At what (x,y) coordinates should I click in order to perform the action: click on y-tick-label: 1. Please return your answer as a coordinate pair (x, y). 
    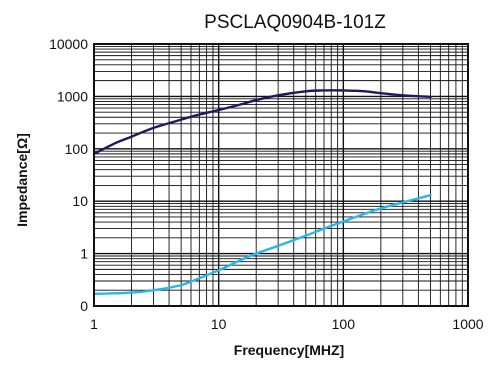
    Looking at the image, I should click on (84, 254).